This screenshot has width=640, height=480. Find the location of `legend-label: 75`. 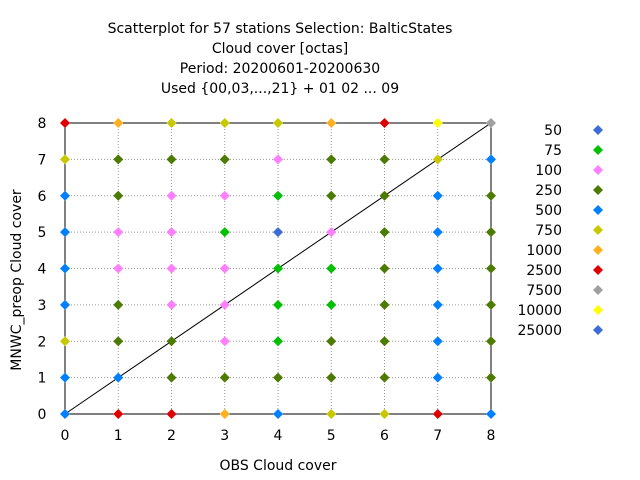

legend-label: 75 is located at coordinates (553, 151).